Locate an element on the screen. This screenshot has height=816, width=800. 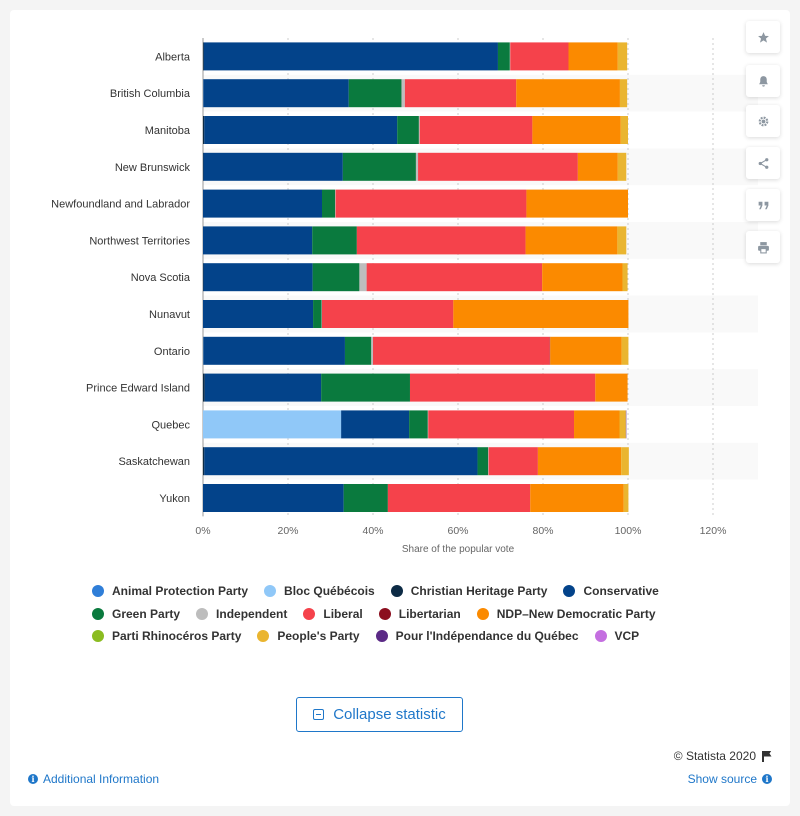
legend-item: Conservative is located at coordinates (611, 591).